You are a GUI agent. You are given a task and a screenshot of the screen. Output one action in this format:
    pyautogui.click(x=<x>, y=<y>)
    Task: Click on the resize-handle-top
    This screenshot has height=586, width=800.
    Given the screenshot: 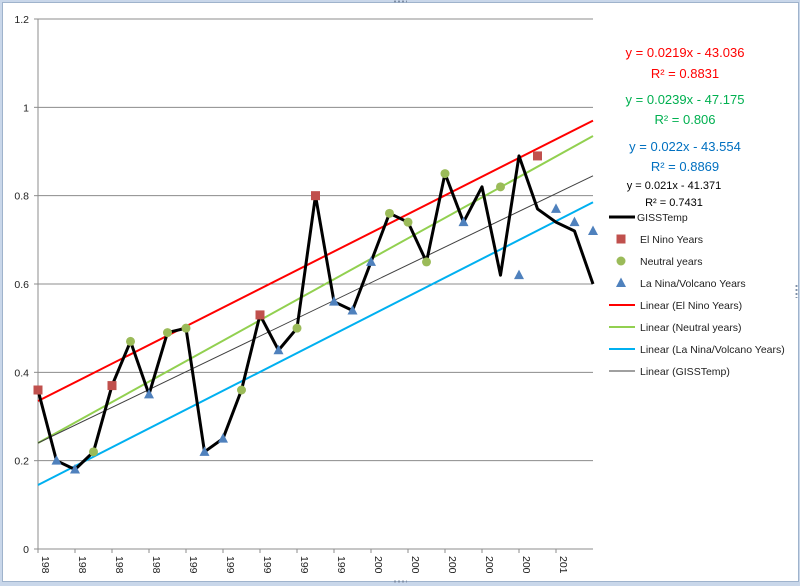 What is the action you would take?
    pyautogui.click(x=400, y=1)
    